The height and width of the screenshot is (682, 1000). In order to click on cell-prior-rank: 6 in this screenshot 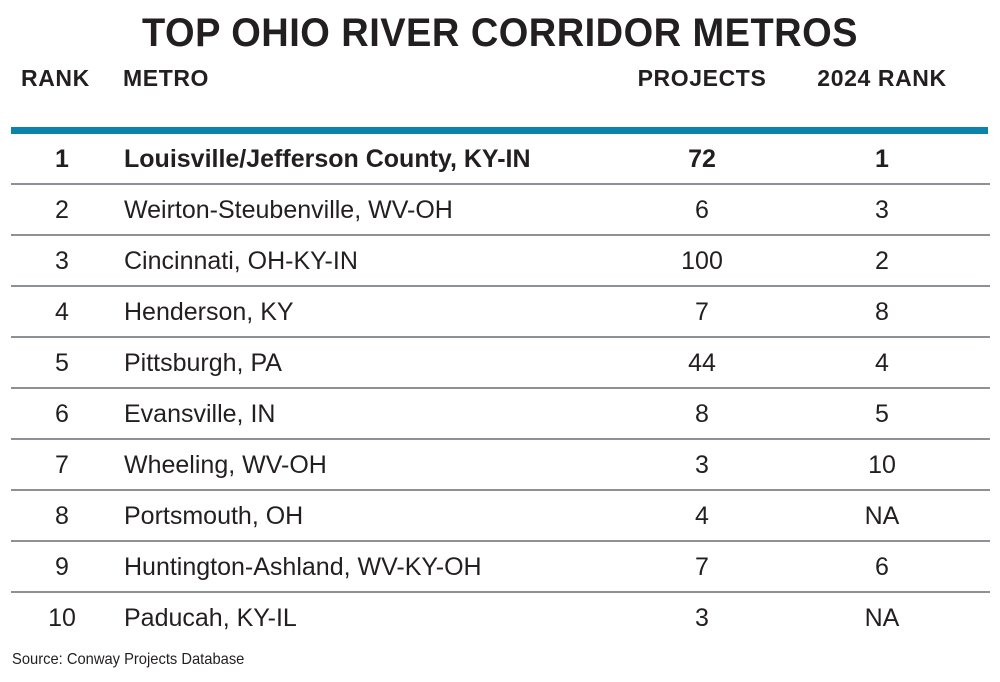, I will do `click(882, 567)`.